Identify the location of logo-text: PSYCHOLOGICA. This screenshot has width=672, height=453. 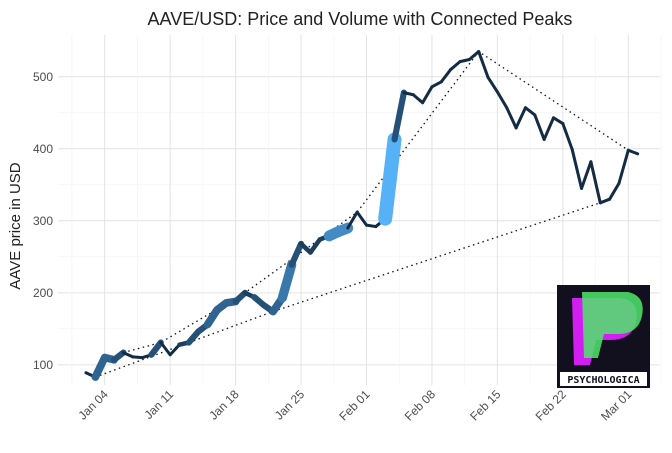
(603, 380).